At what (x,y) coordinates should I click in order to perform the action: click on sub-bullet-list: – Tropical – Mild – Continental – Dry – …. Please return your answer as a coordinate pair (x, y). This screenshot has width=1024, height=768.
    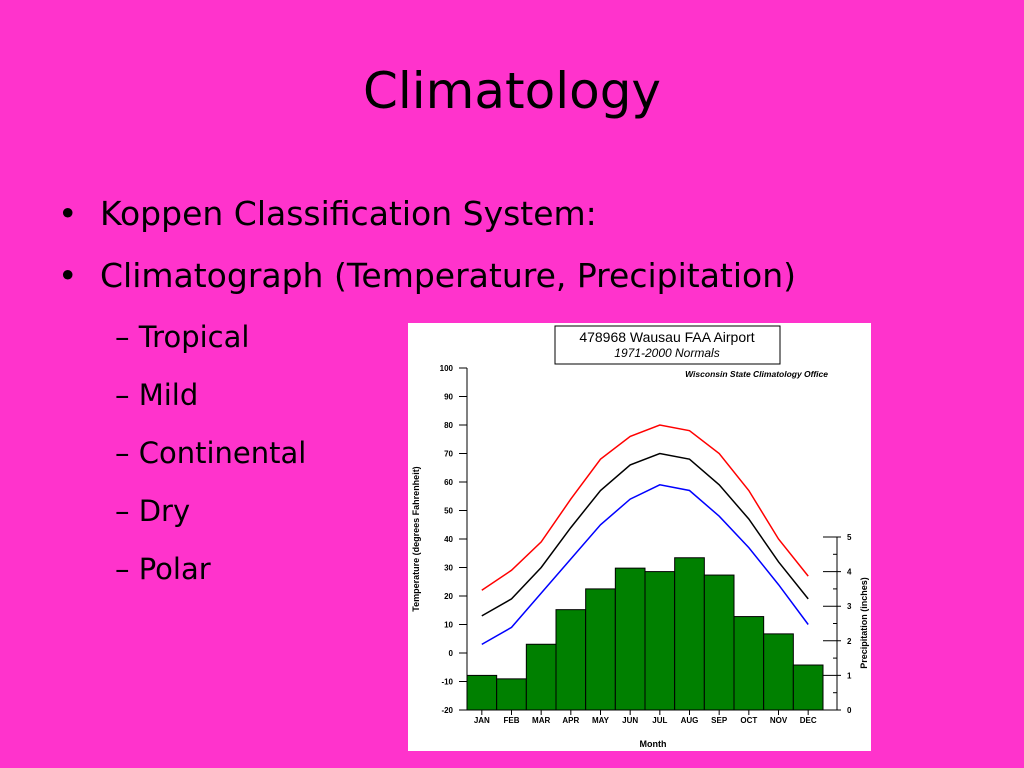
    Looking at the image, I should click on (210, 461).